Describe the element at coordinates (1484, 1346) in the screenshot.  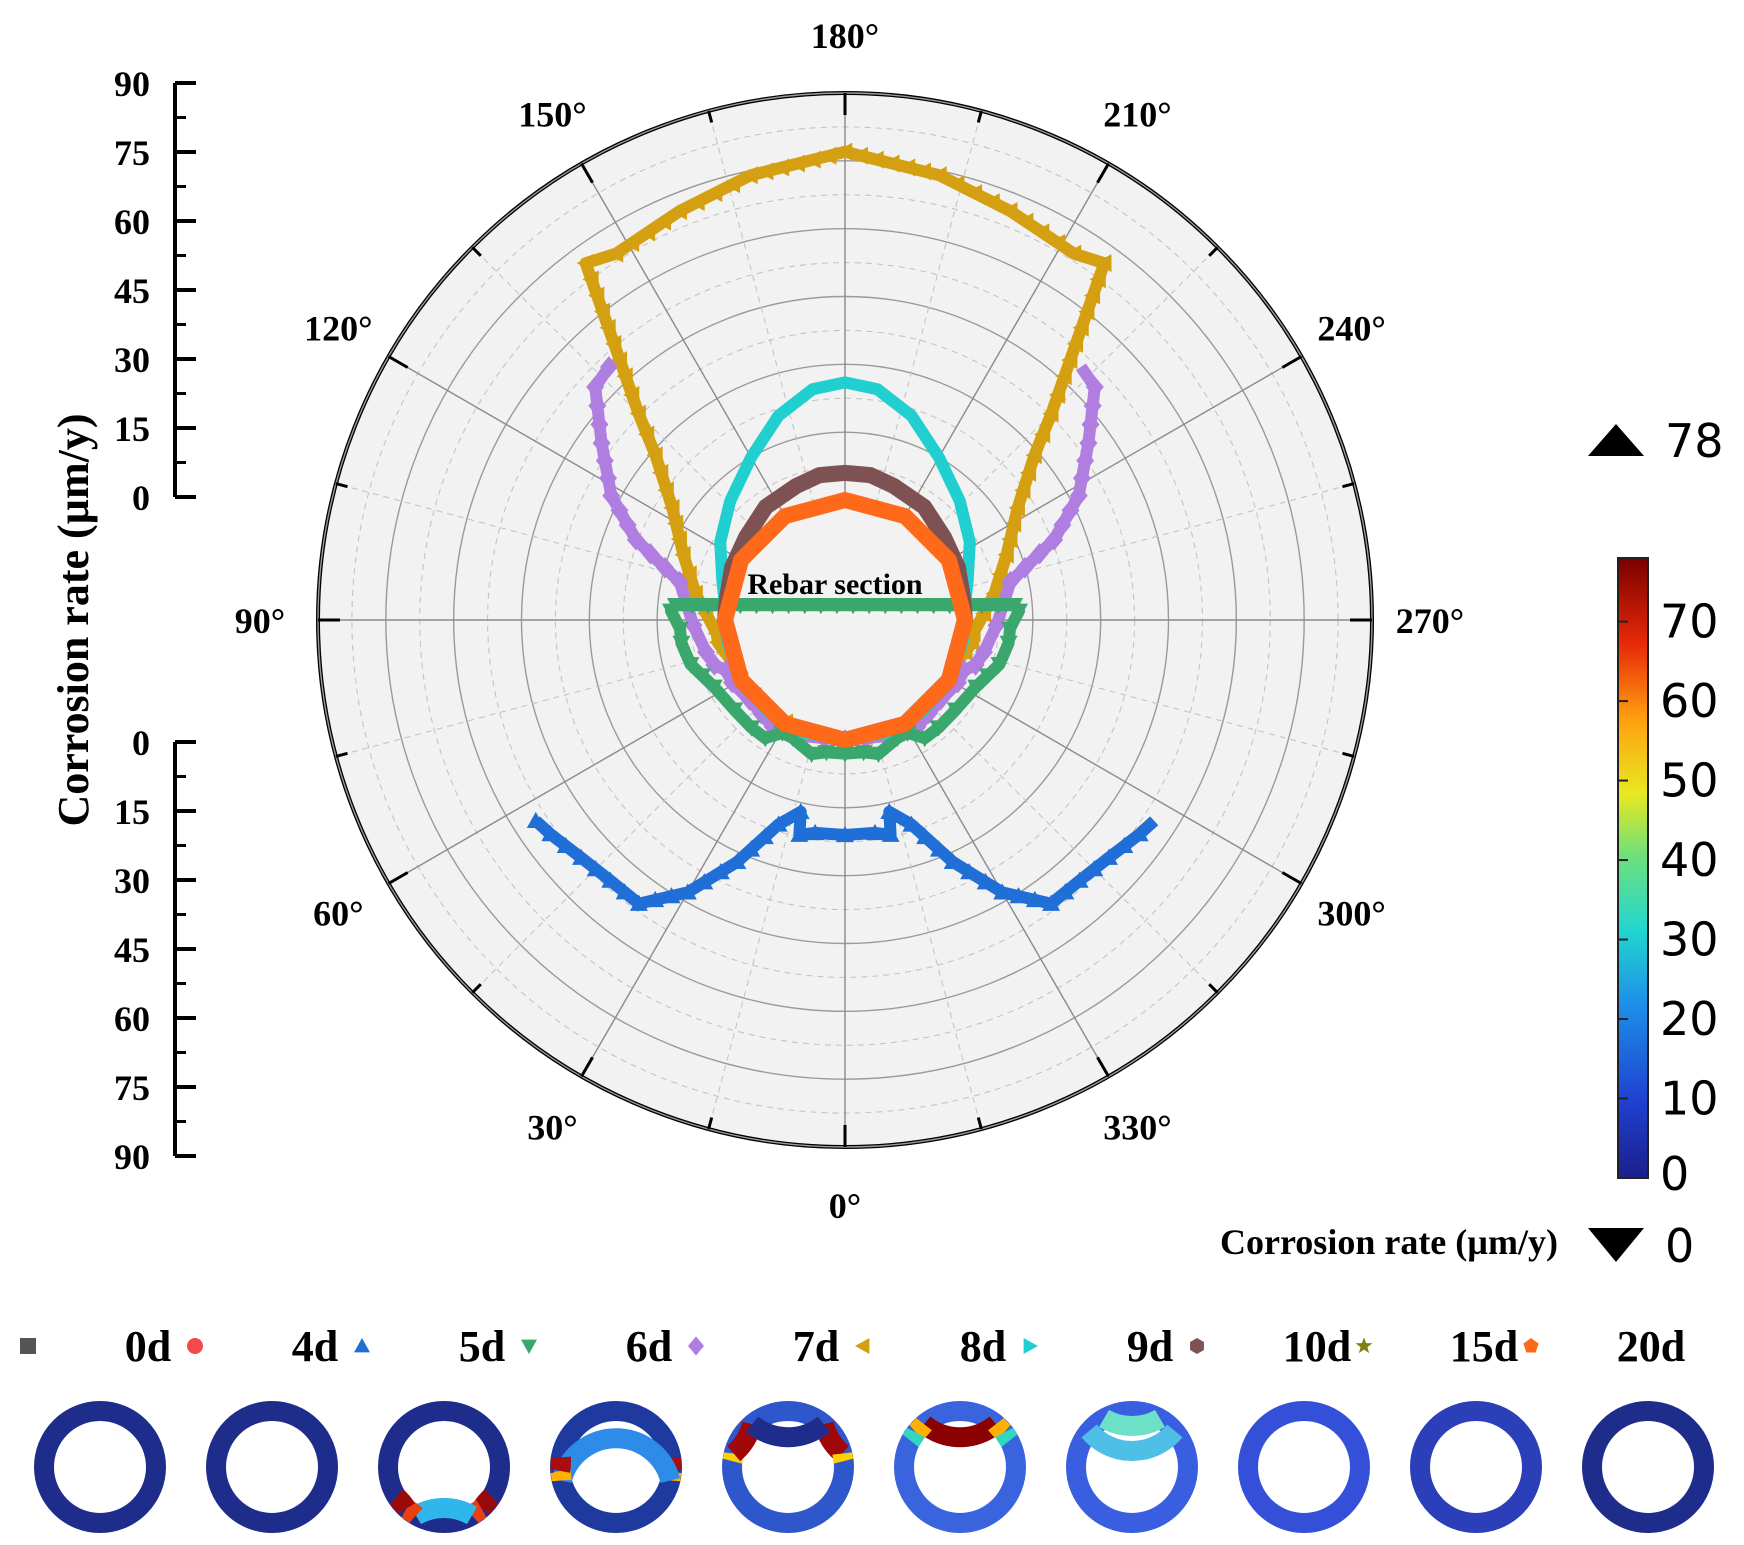
I see `legend-label-15d: 15d` at that location.